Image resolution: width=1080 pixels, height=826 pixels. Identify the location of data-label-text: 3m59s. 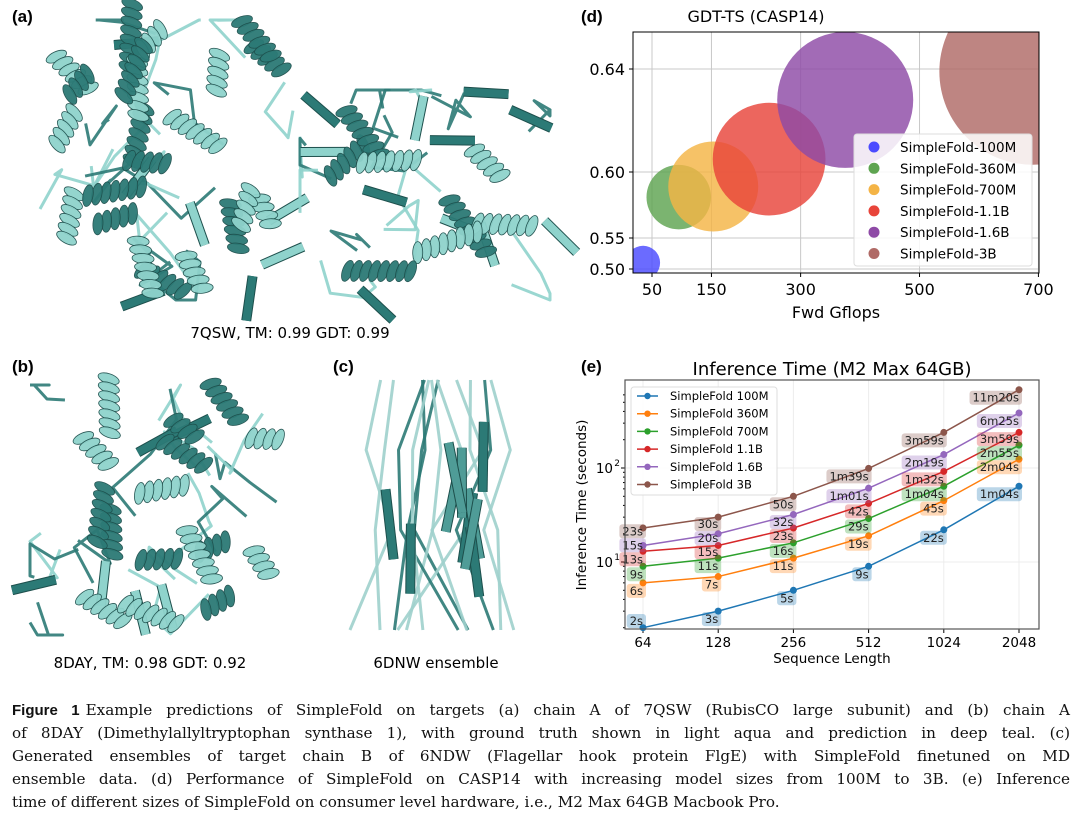
(924, 440).